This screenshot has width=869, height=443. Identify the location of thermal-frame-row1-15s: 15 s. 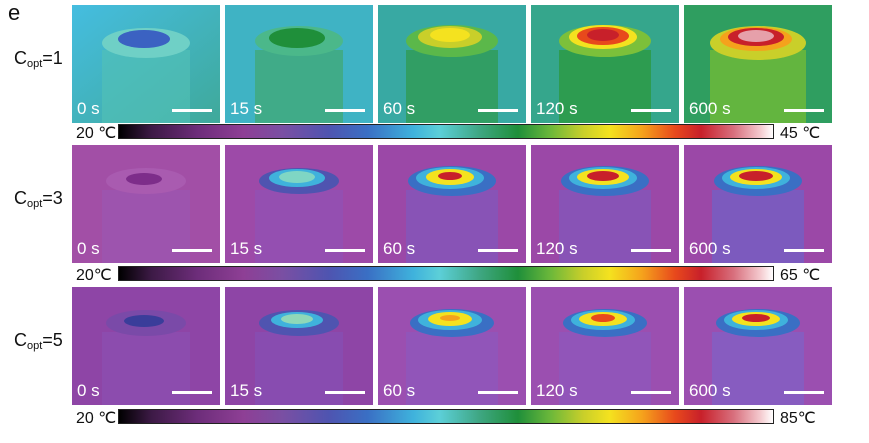
(299, 64).